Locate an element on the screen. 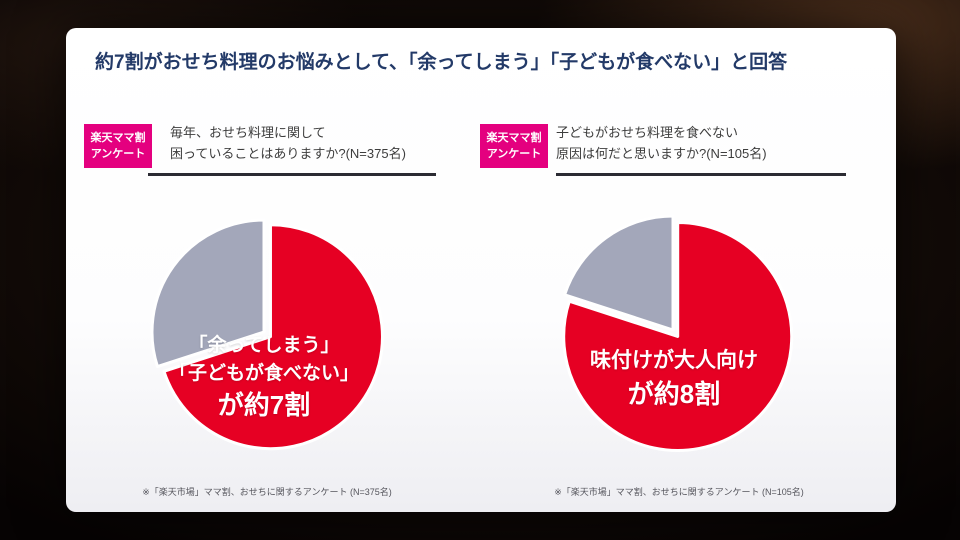 The image size is (960, 540). question-line: 毎年、おせち料理に関して is located at coordinates (248, 132).